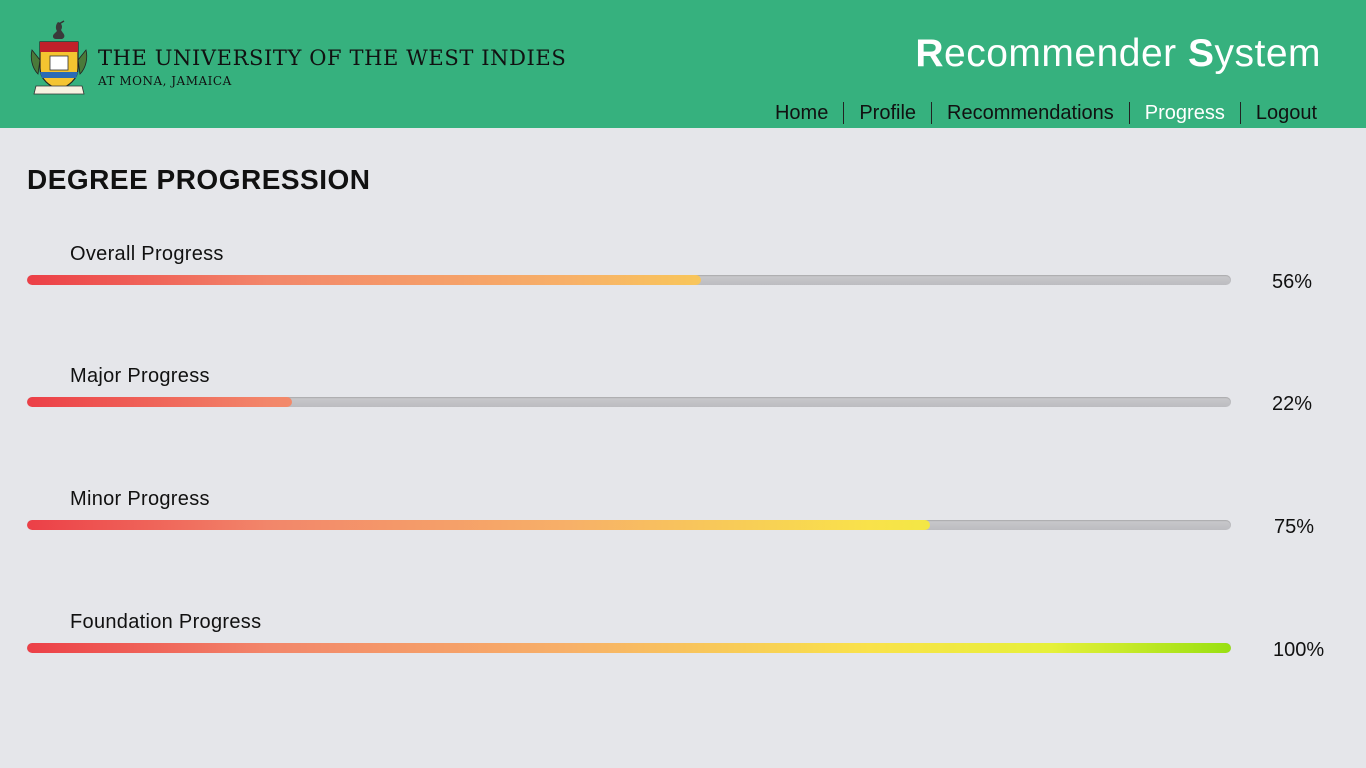  What do you see at coordinates (1184, 113) in the screenshot?
I see `nav-progress: Progress` at bounding box center [1184, 113].